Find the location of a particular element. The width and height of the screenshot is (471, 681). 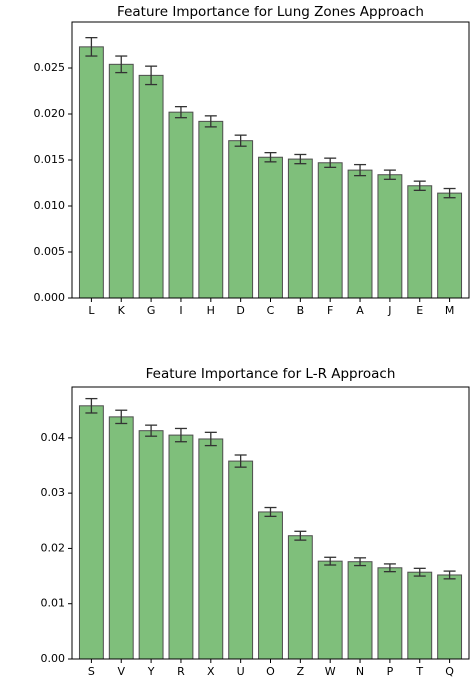

x-tick-label: Y is located at coordinates (151, 671).